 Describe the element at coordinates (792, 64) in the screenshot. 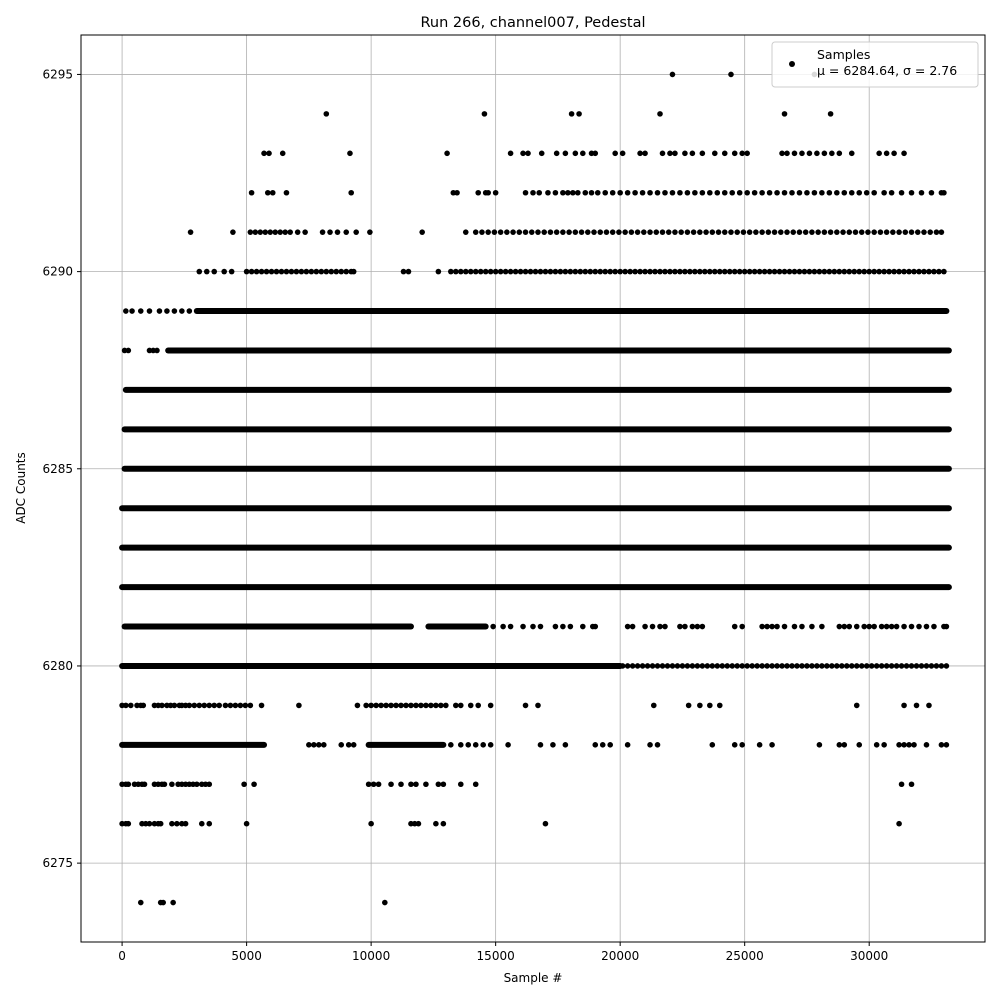

I see `legend-marker` at that location.